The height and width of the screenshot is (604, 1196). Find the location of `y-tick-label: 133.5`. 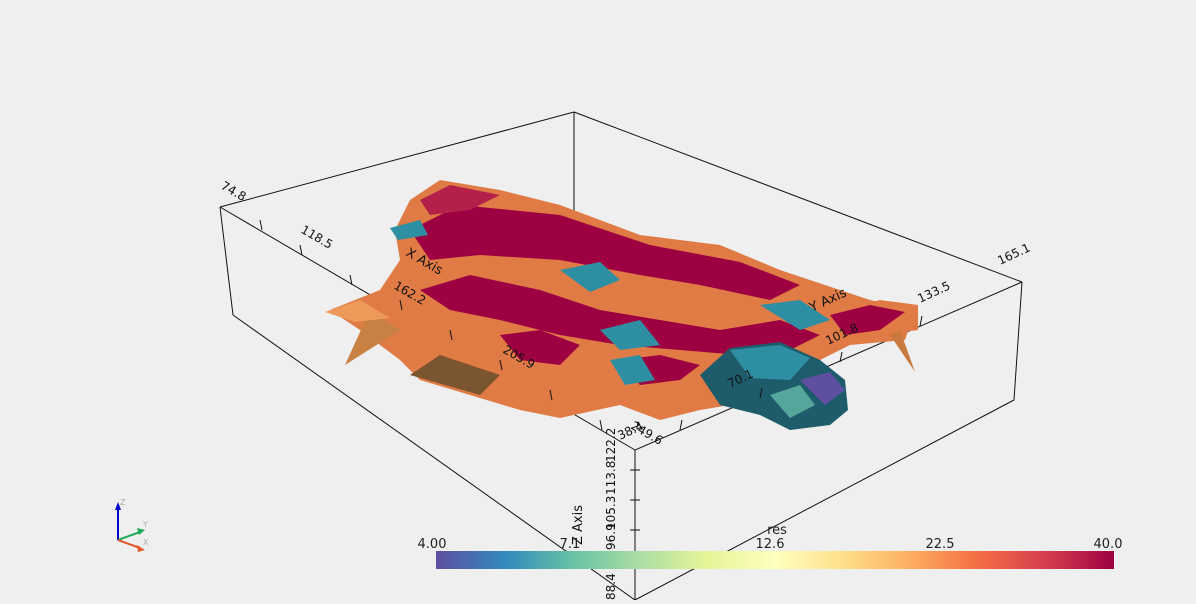

y-tick-label: 133.5 is located at coordinates (933, 292).